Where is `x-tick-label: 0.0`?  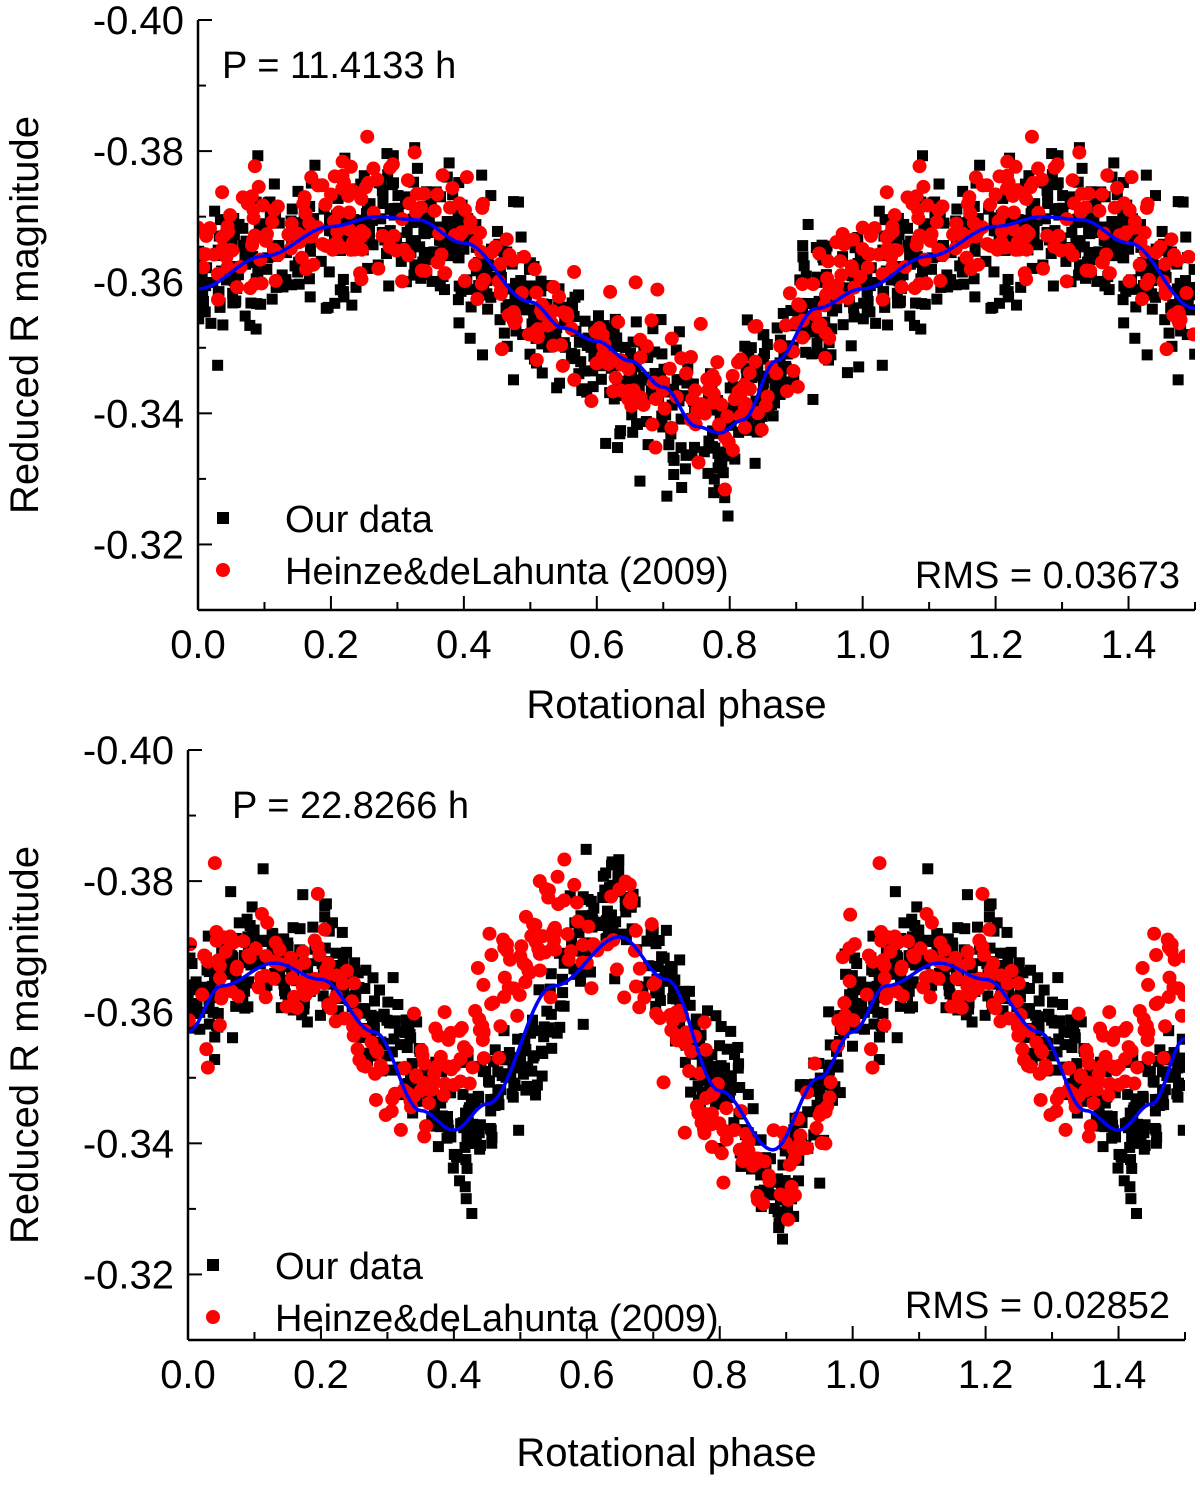 x-tick-label: 0.0 is located at coordinates (188, 1375).